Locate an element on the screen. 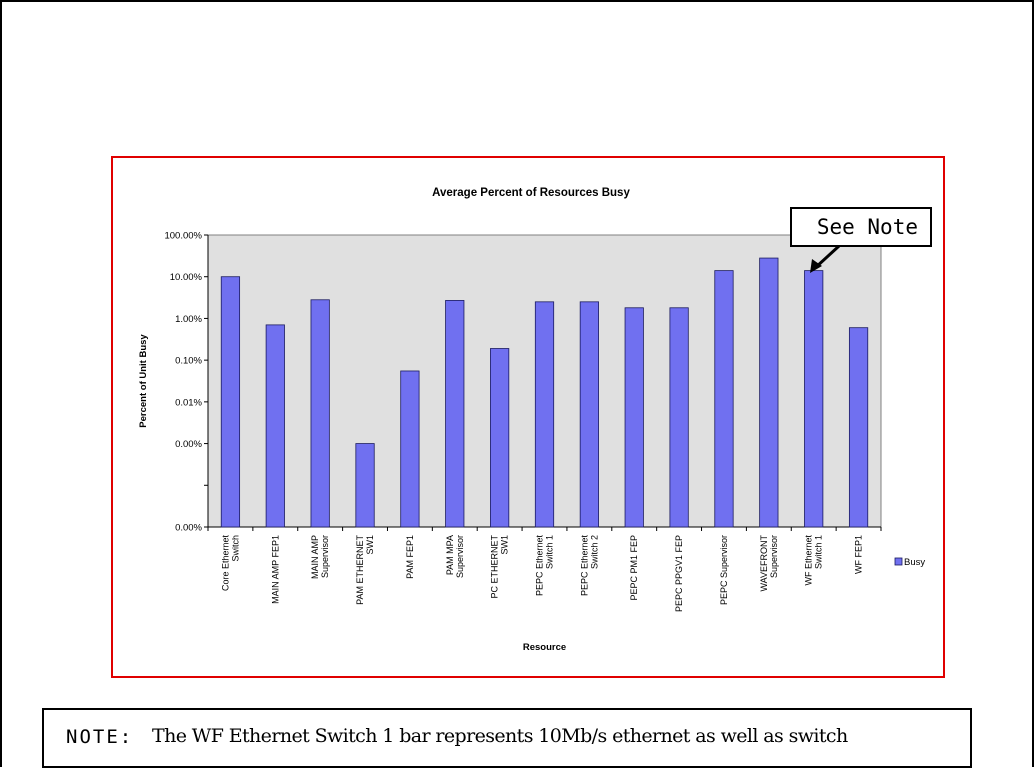  x-tick-label: WF FEP1 is located at coordinates (859, 554).